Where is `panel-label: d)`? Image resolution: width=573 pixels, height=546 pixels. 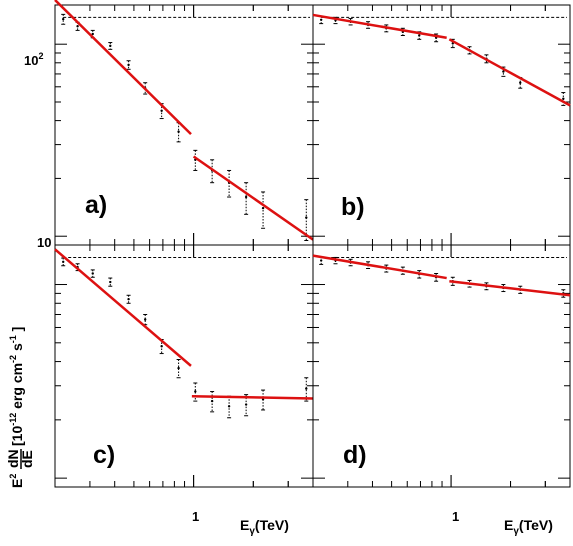
panel-label: d) is located at coordinates (355, 455).